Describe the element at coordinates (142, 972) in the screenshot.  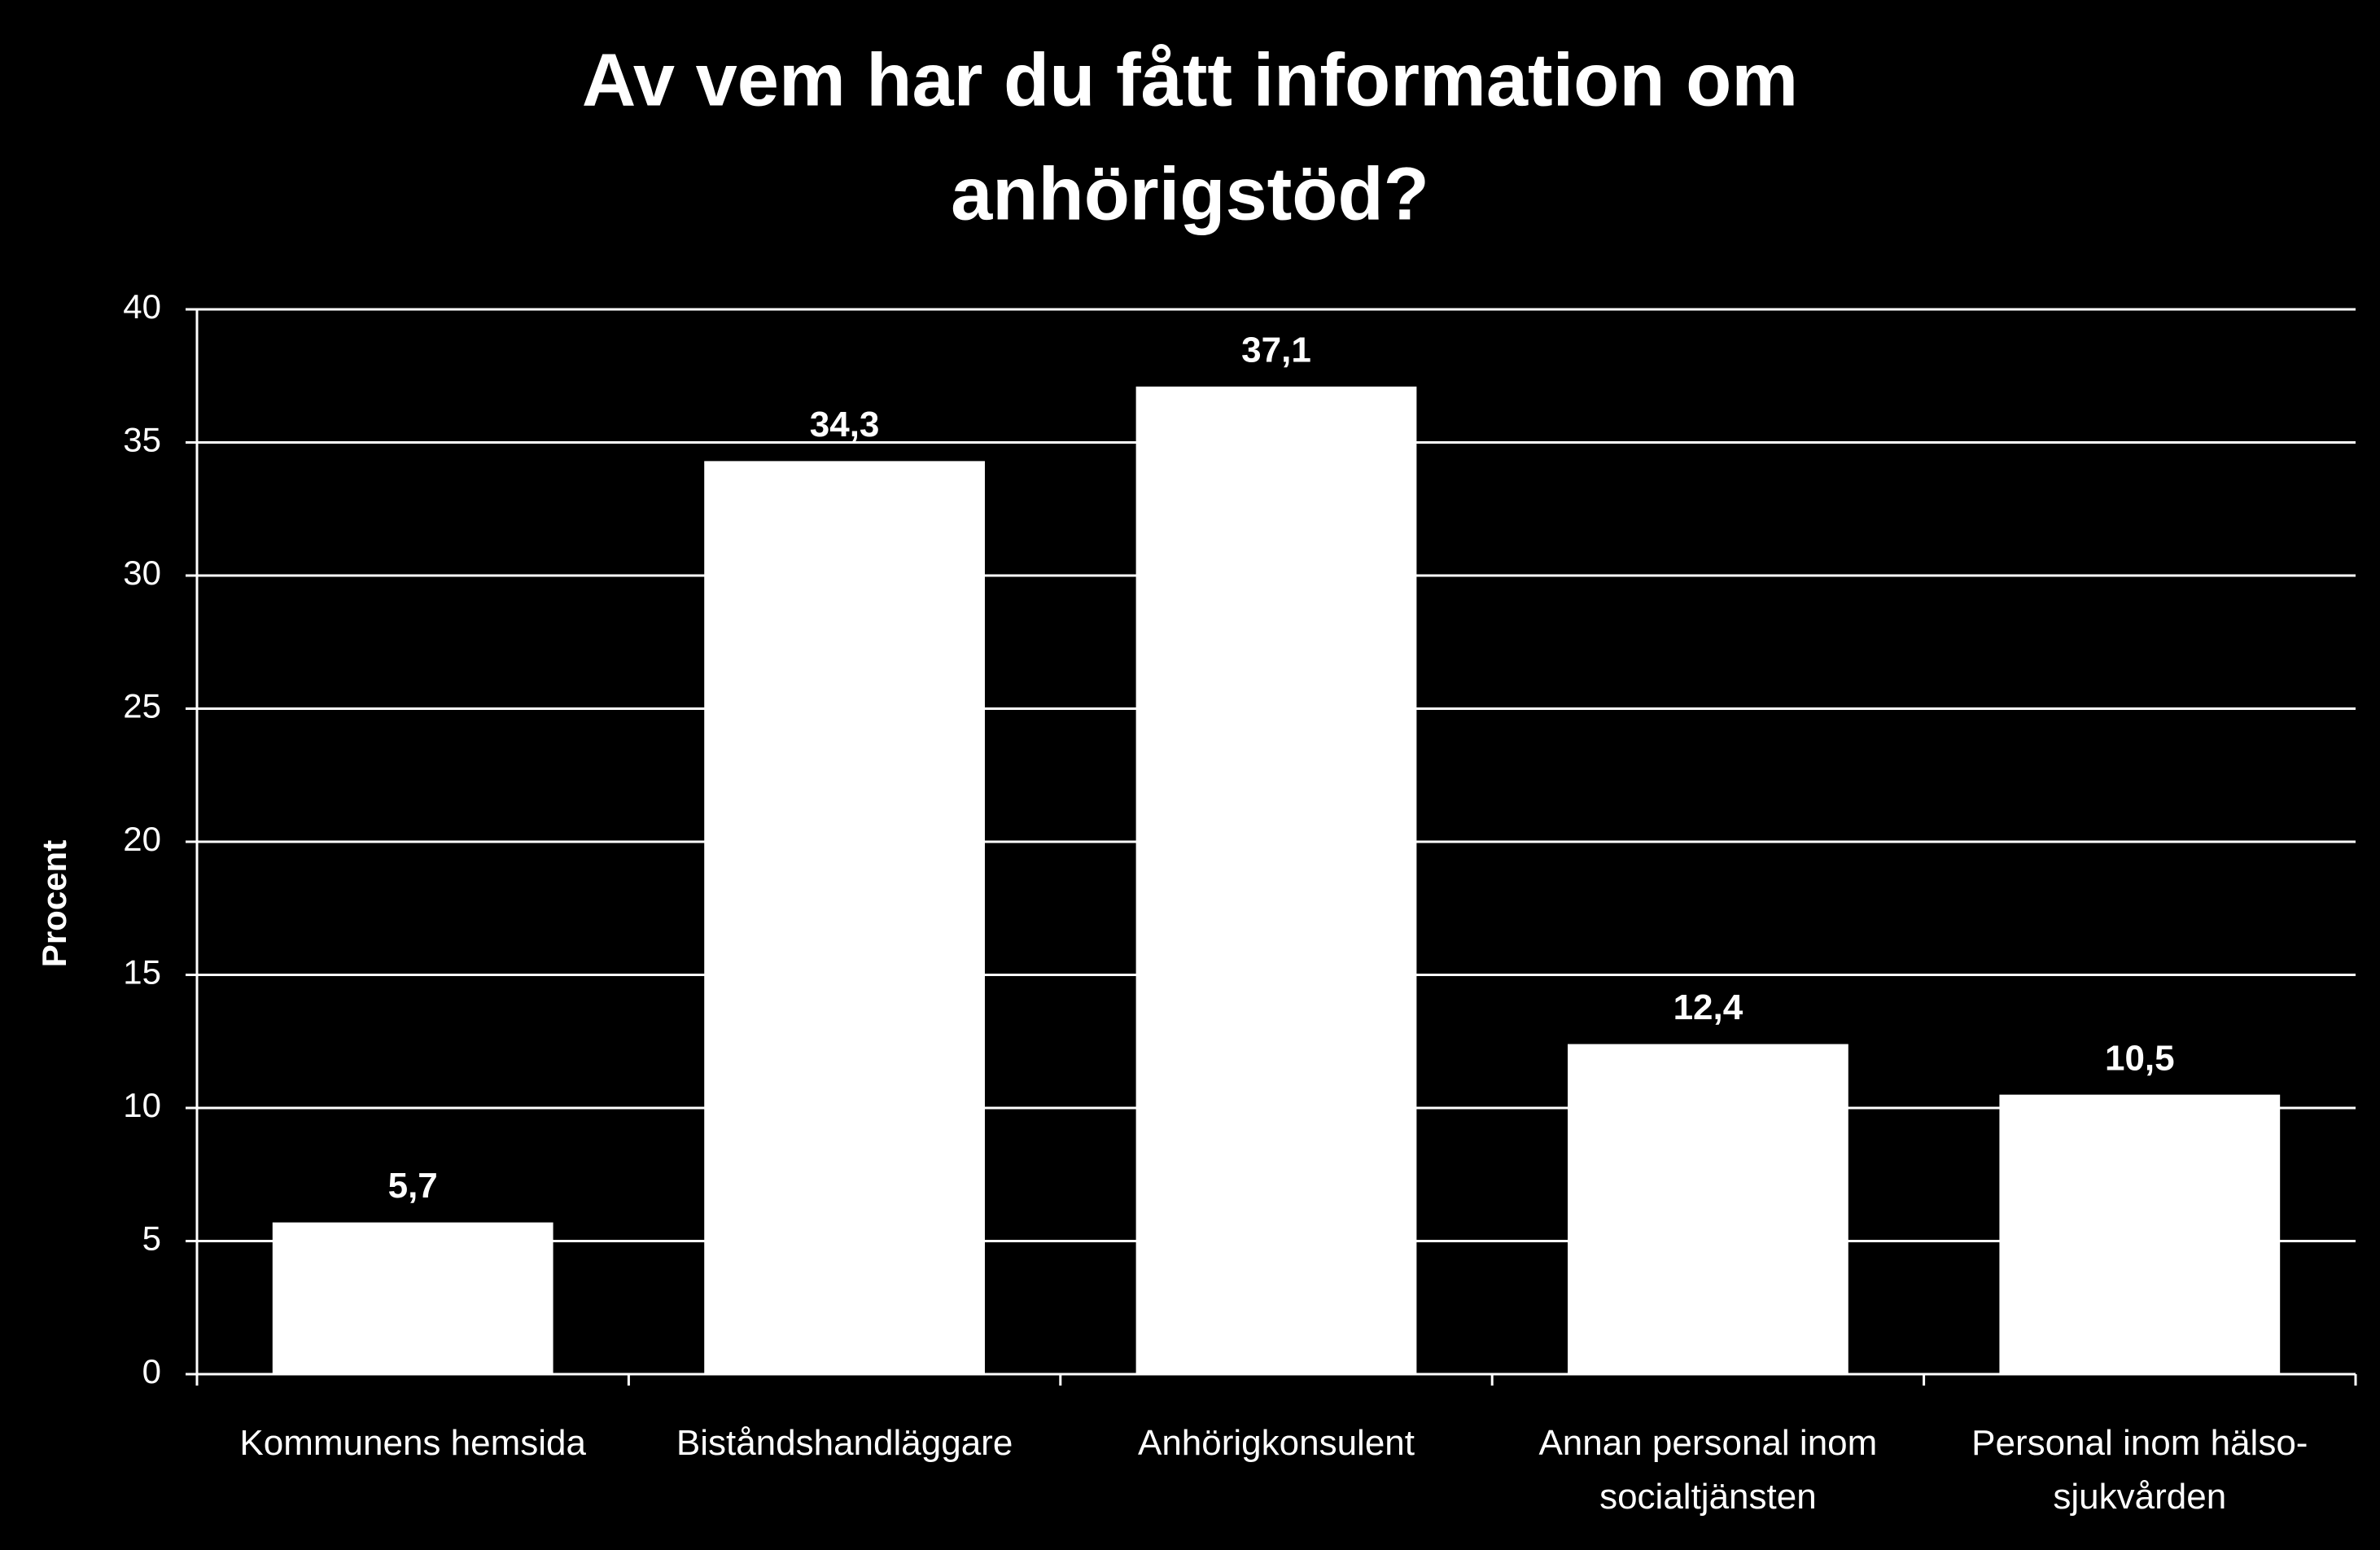
I see `y-tick-label: 15` at that location.